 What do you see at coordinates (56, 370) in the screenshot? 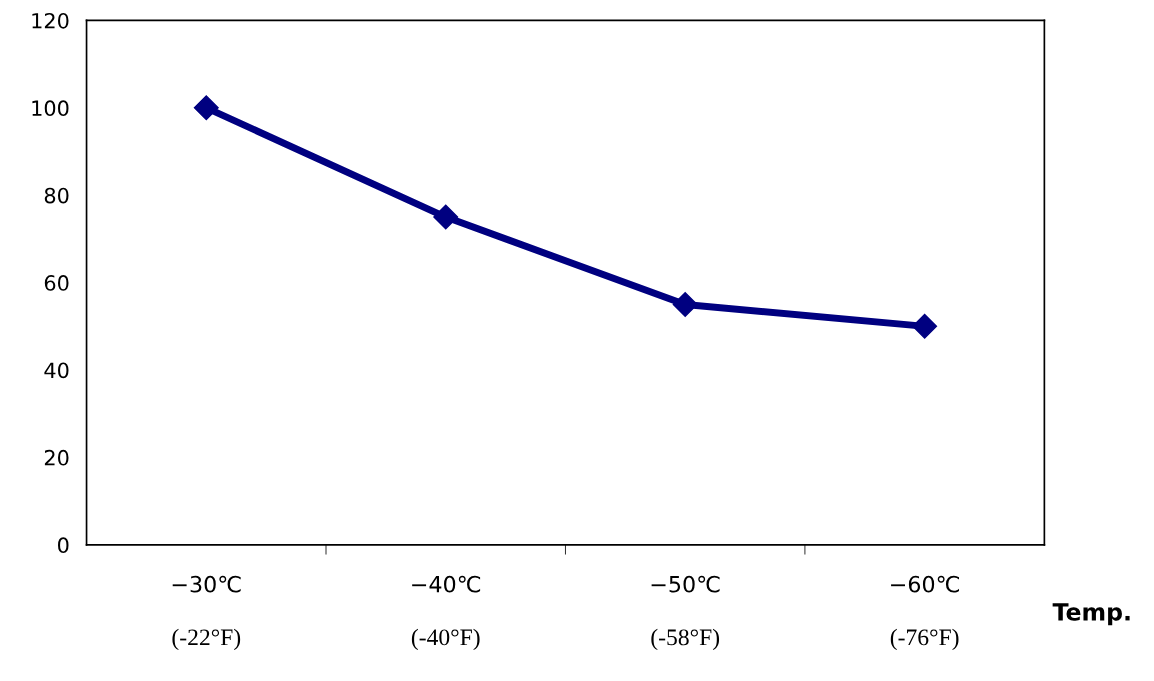
I see `y-tick-label: 40` at bounding box center [56, 370].